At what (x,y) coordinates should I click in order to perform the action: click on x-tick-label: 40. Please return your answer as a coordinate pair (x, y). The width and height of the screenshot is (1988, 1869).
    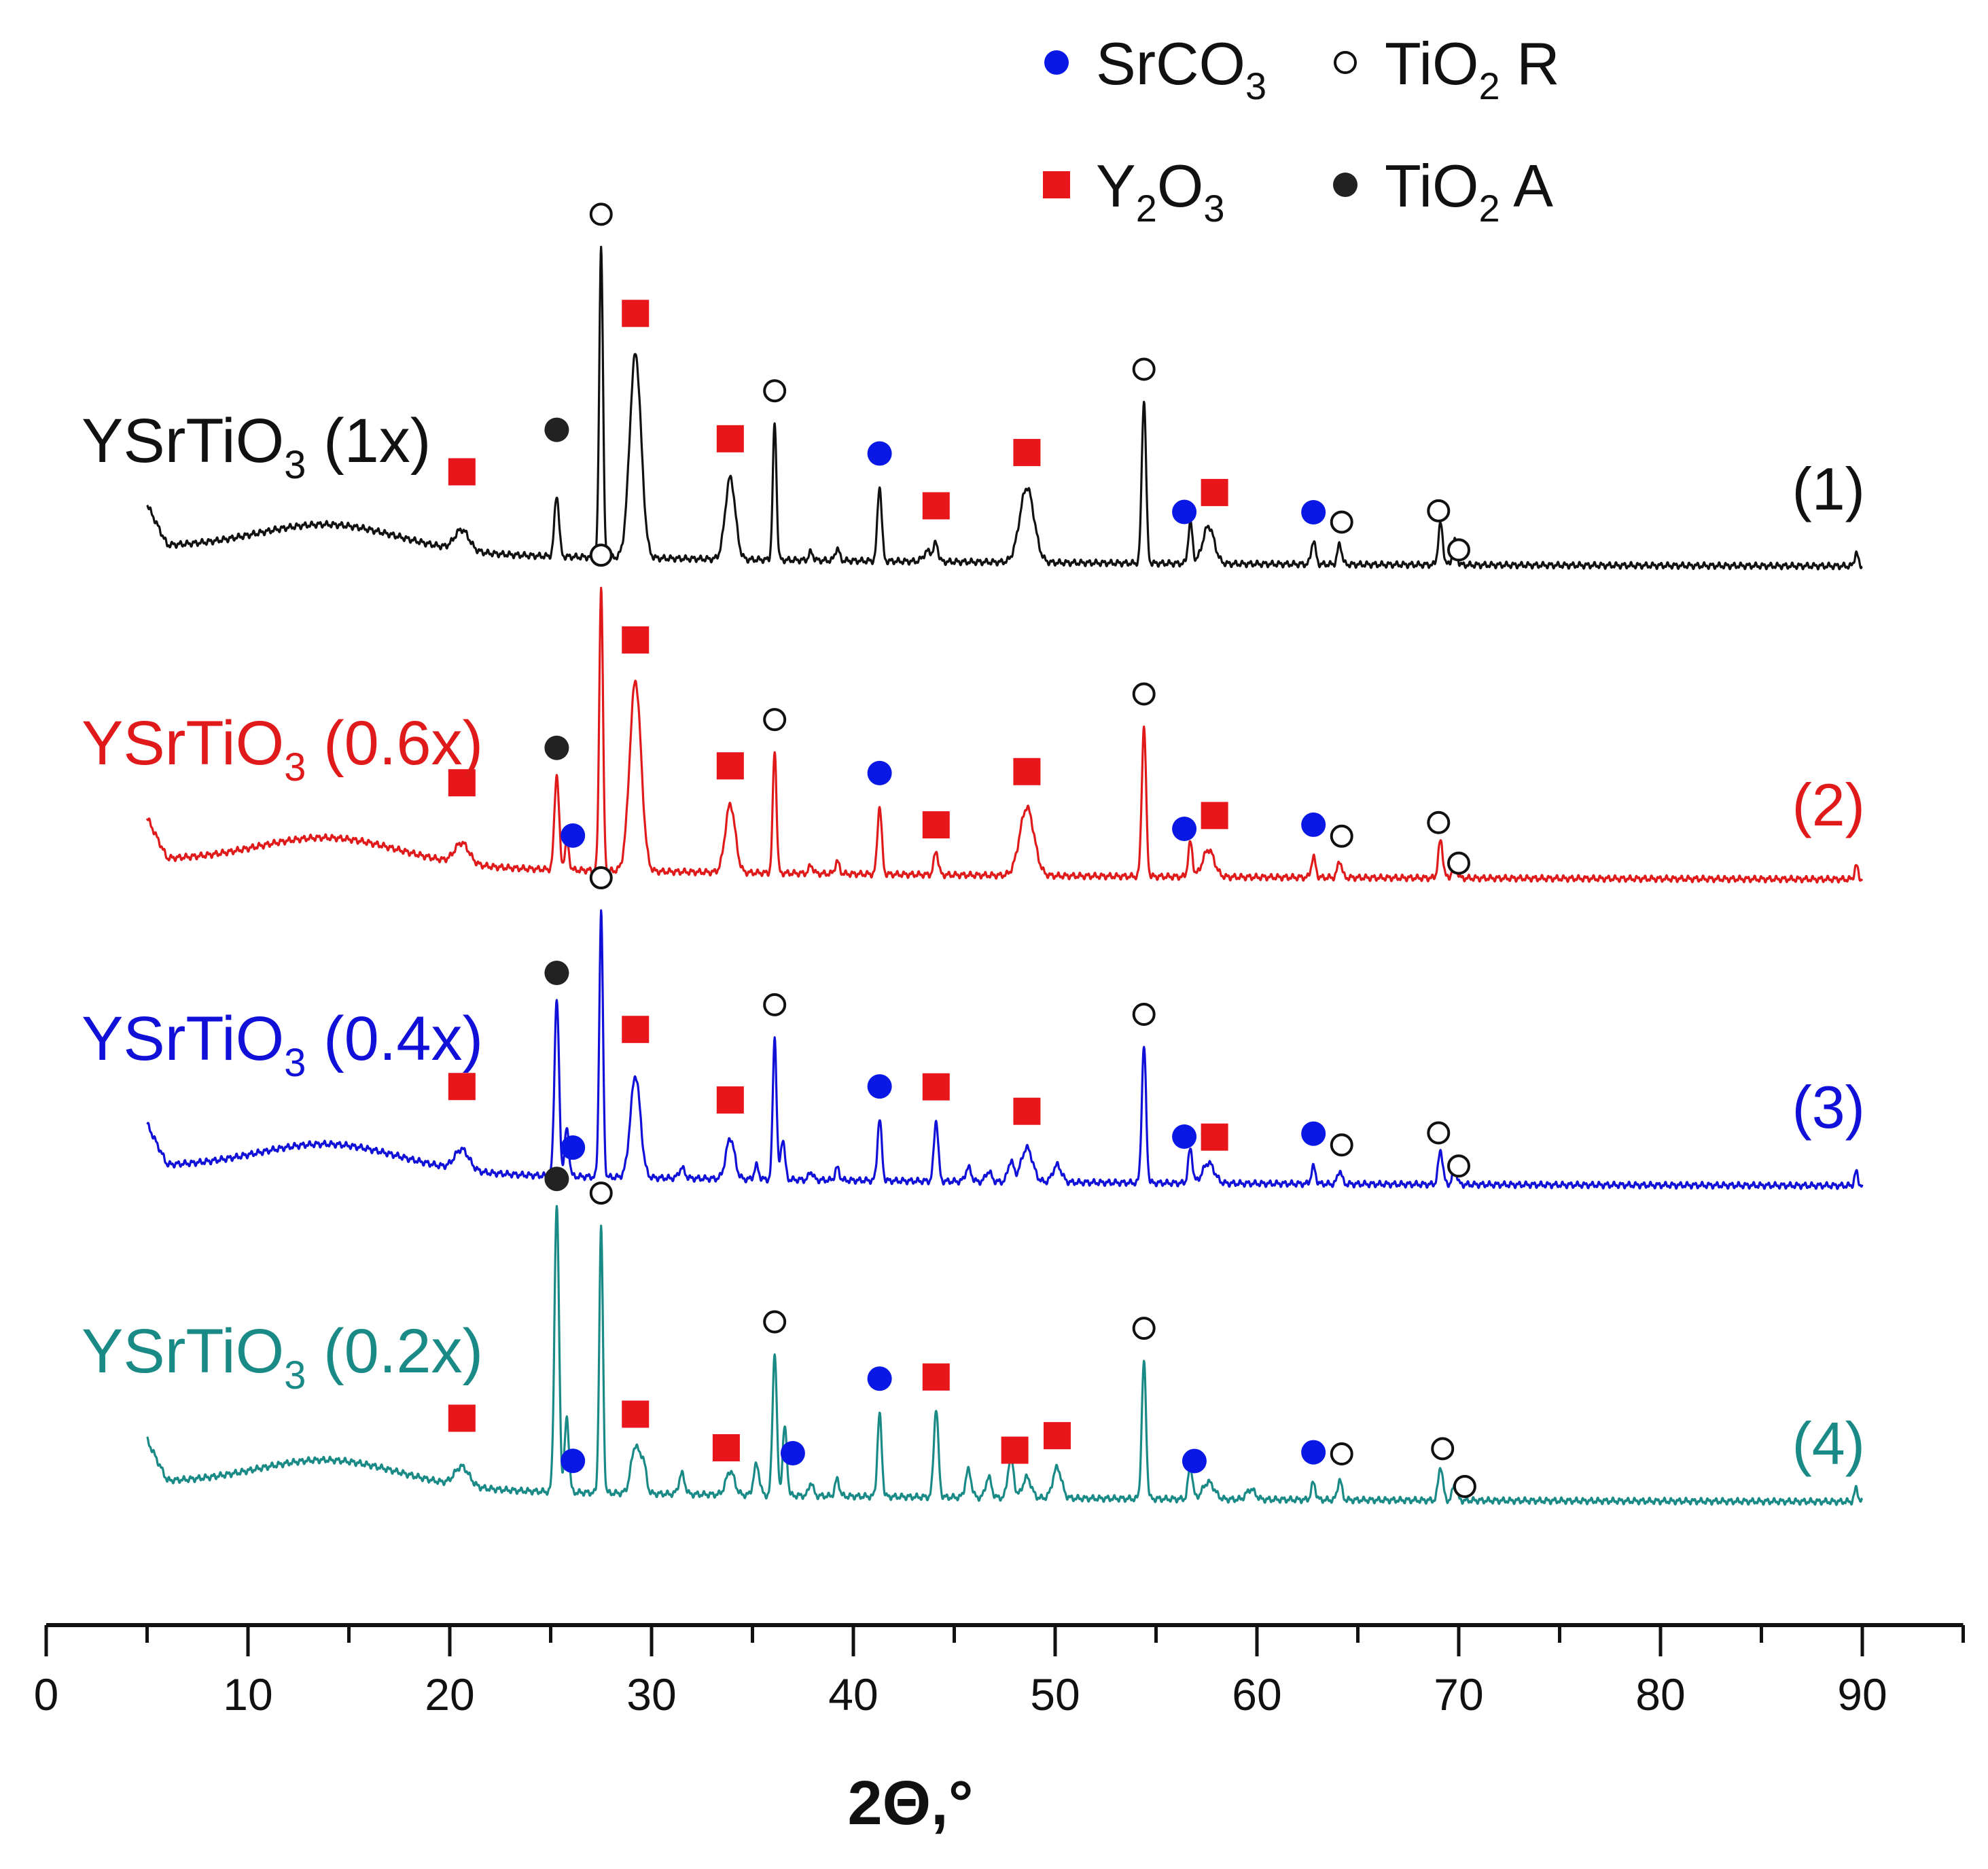
    Looking at the image, I should click on (853, 1694).